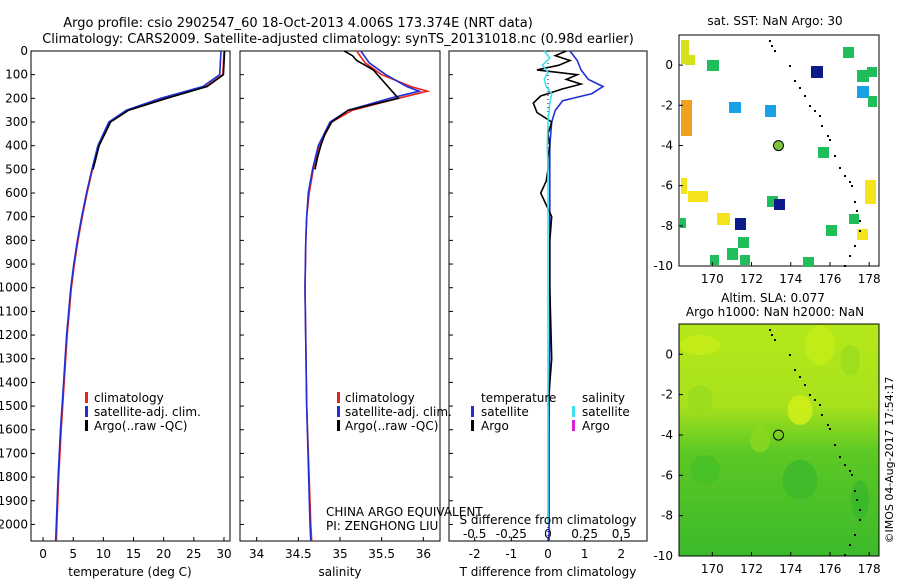 This screenshot has width=900, height=584. Describe the element at coordinates (14, 524) in the screenshot. I see `depth-tick-label: 2000` at that location.